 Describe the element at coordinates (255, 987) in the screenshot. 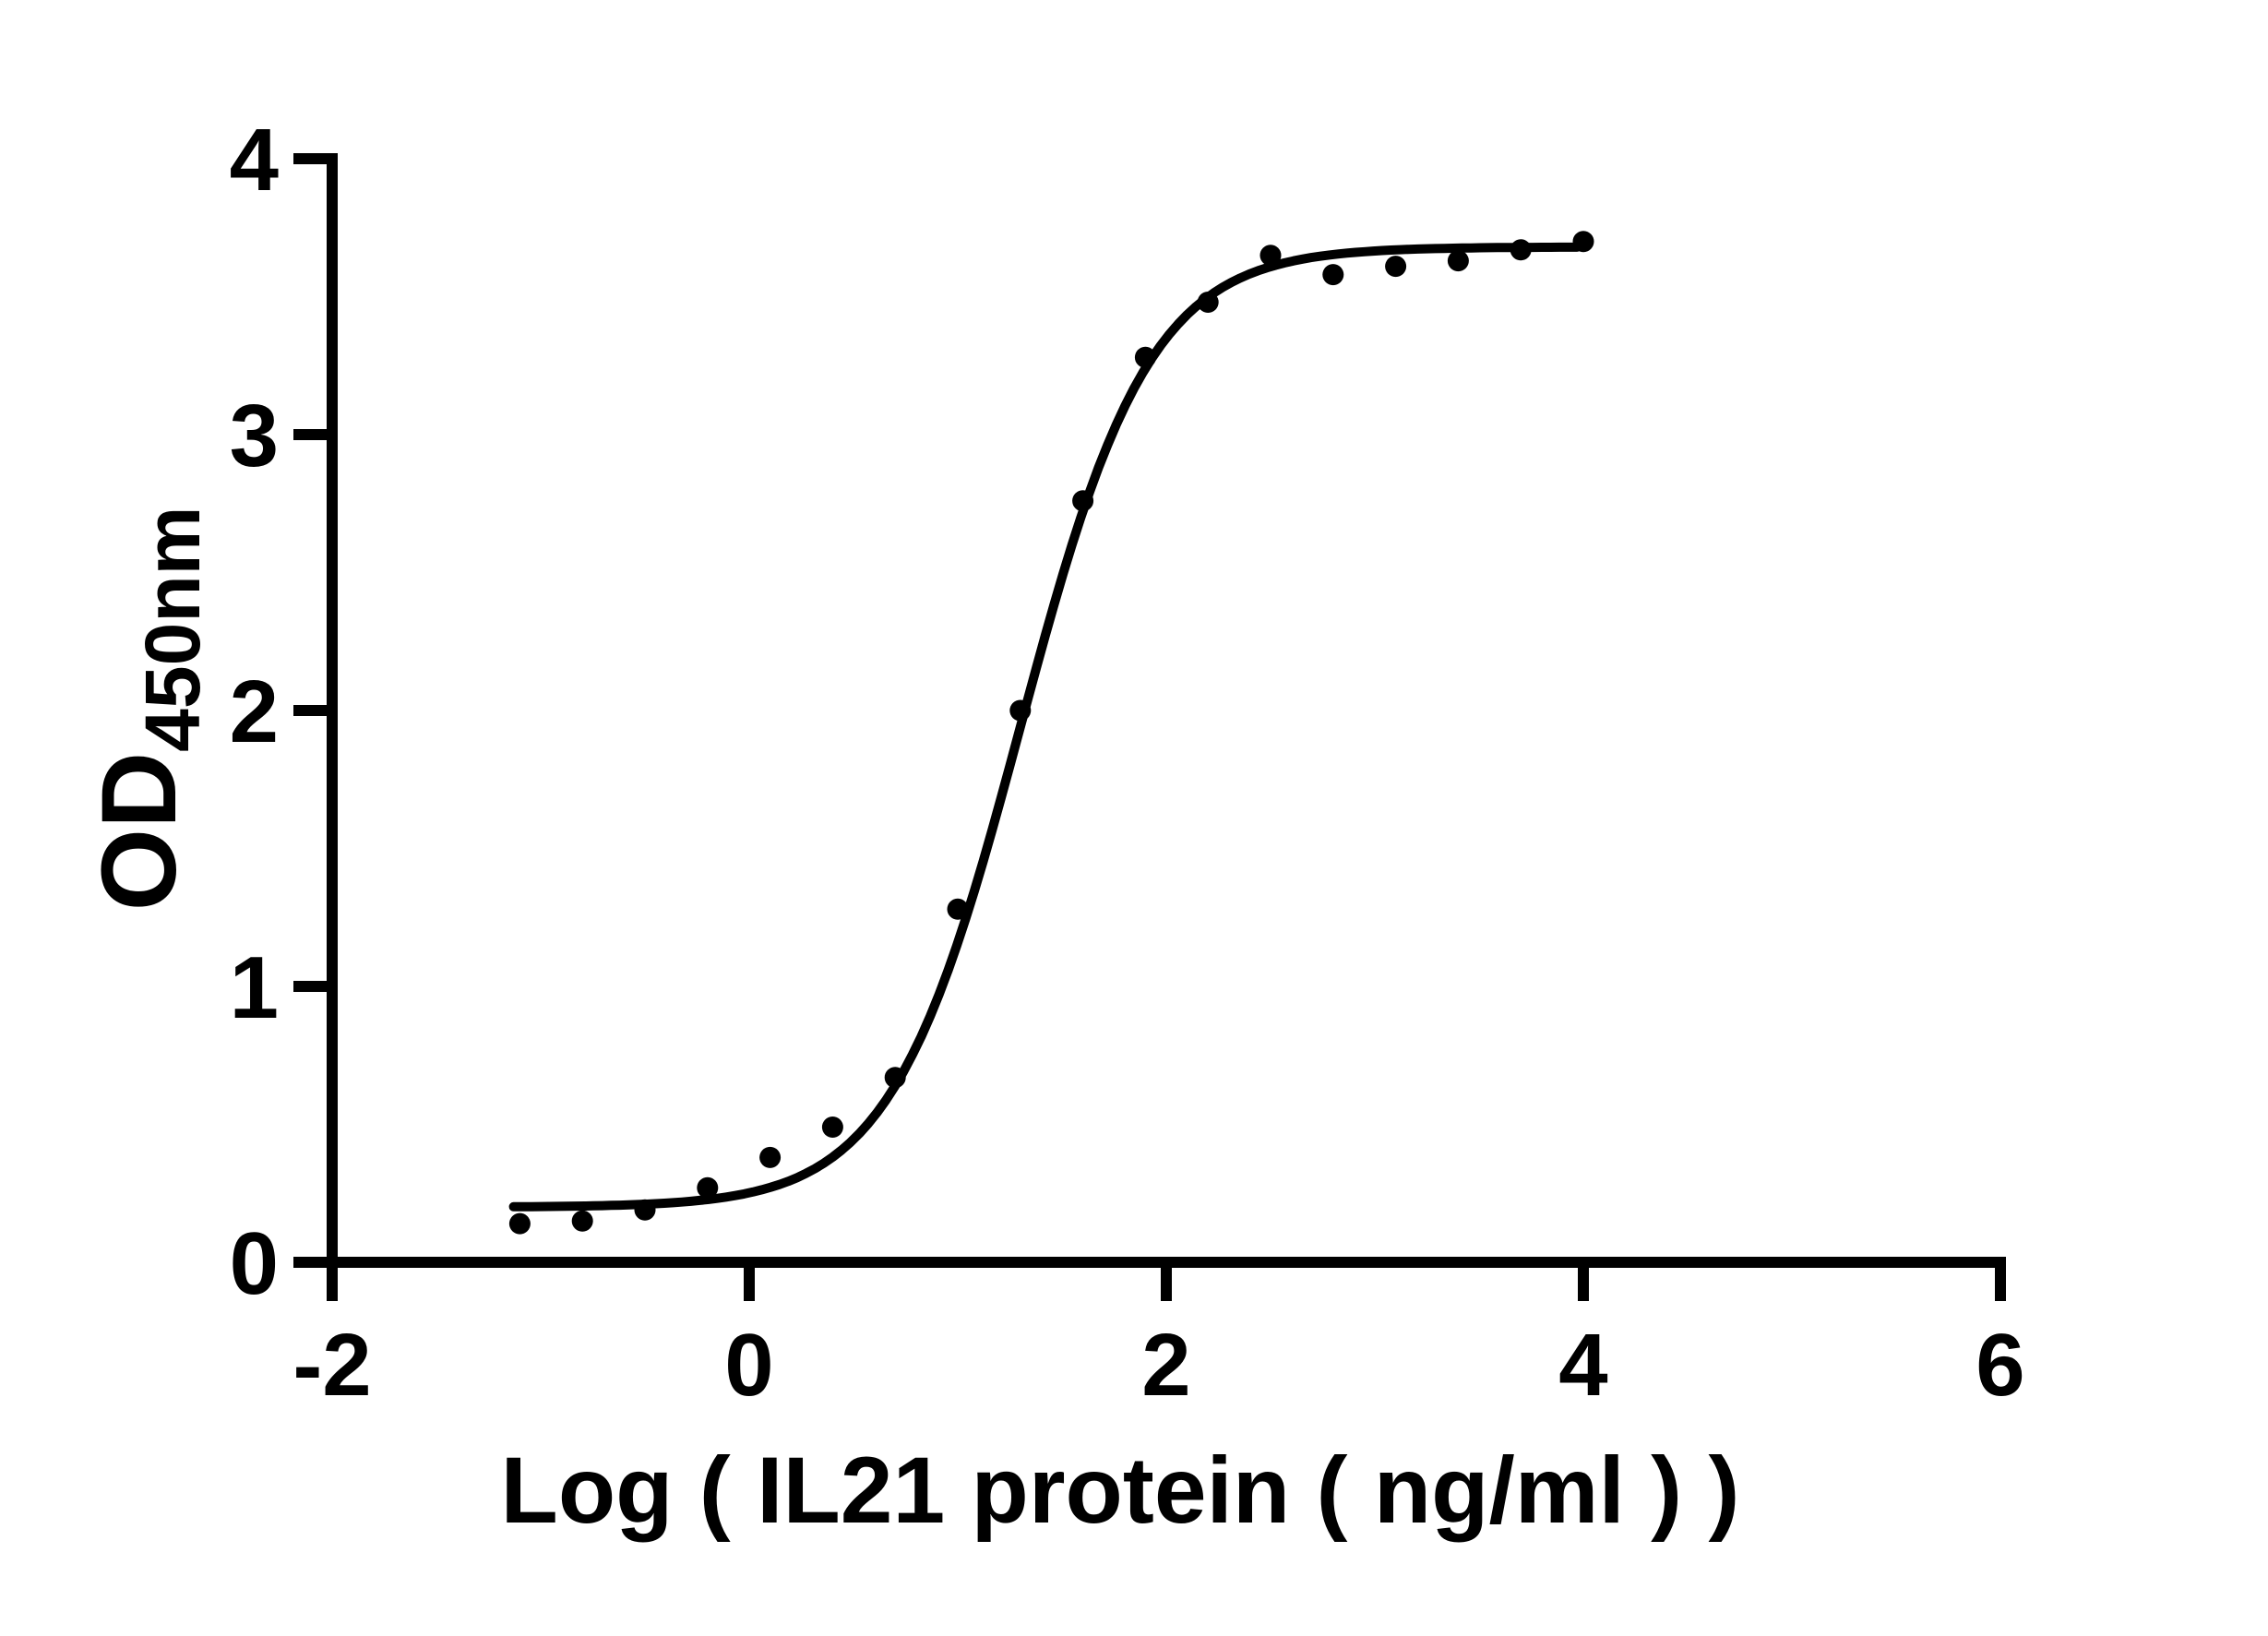

I see `y-tick-label: 1` at that location.